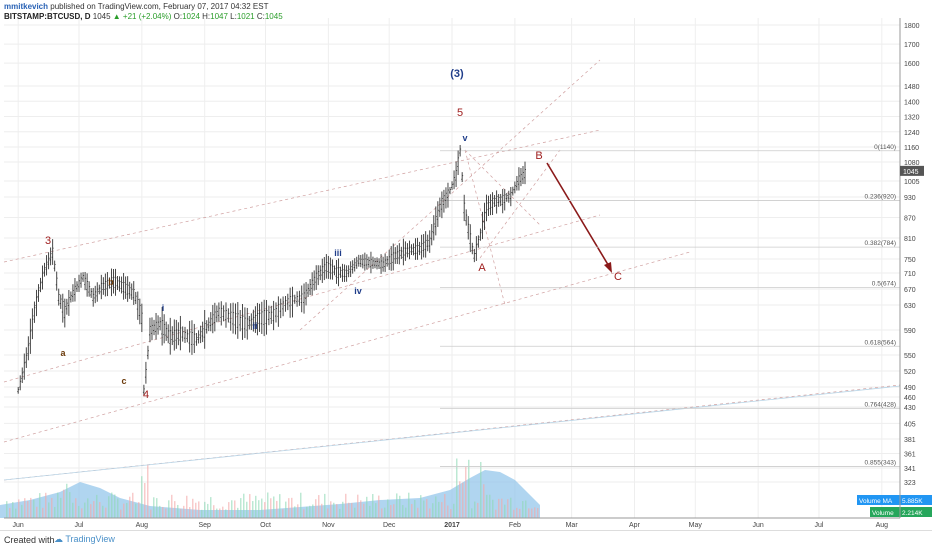 This screenshot has height=551, width=932. What do you see at coordinates (29, 540) in the screenshot?
I see `created-with-text: Created with` at bounding box center [29, 540].